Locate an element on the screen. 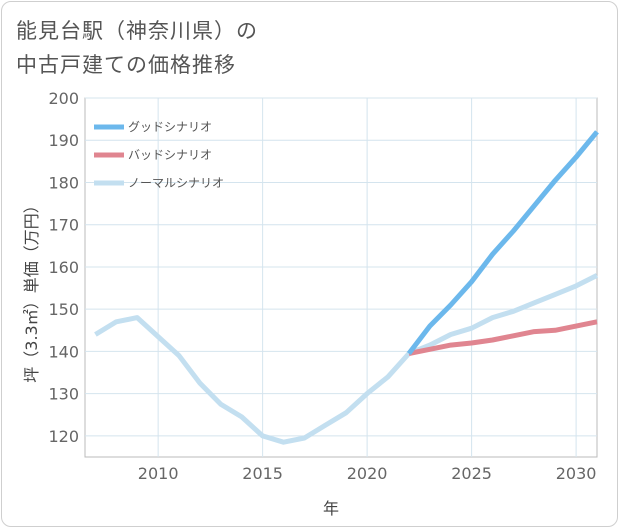  y-tick-label: 180 is located at coordinates (63, 182).